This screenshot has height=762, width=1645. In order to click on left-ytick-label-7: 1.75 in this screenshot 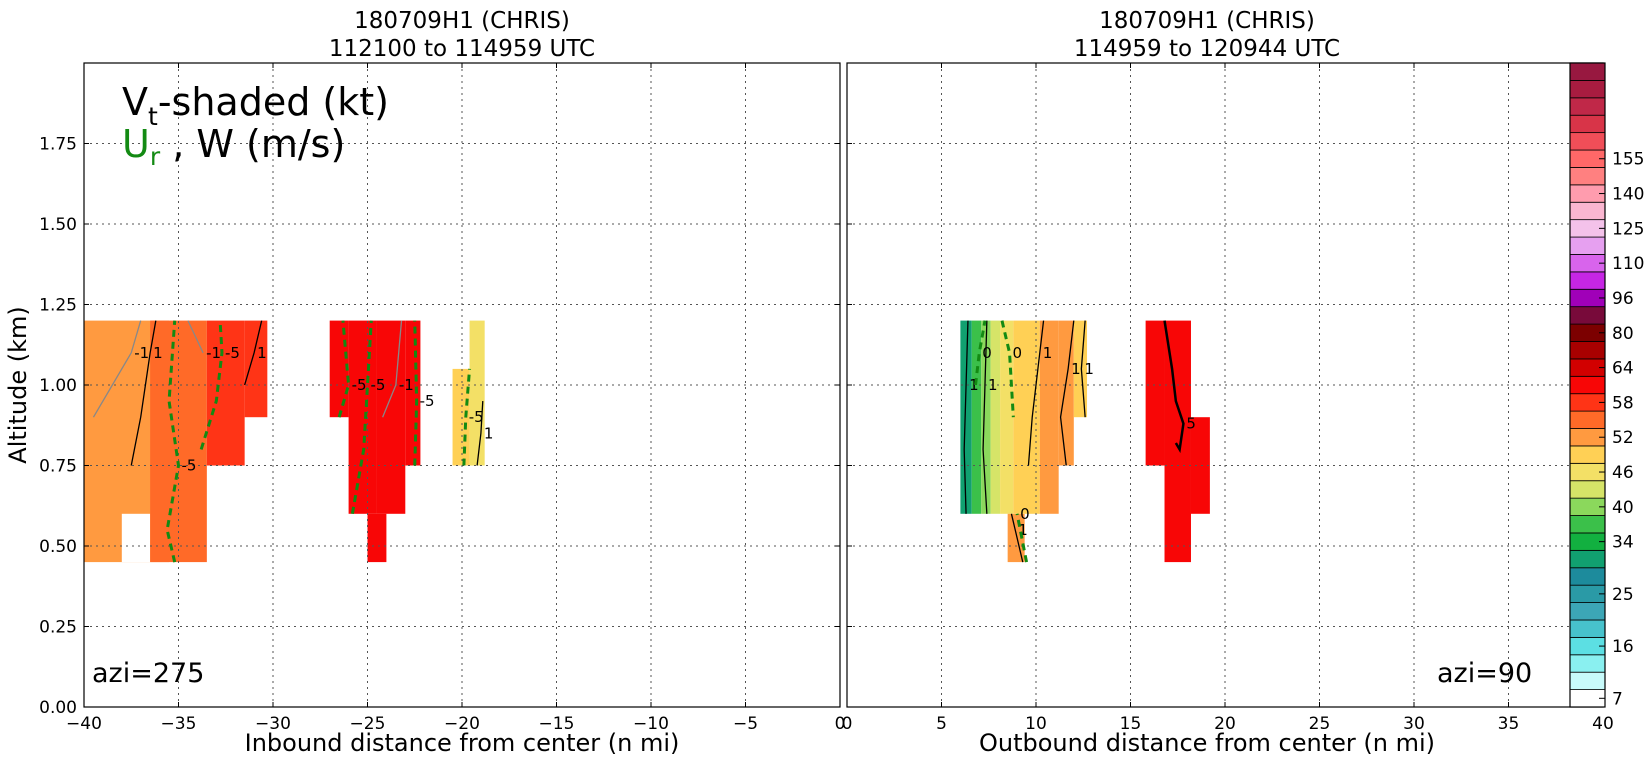, I will do `click(58, 145)`.